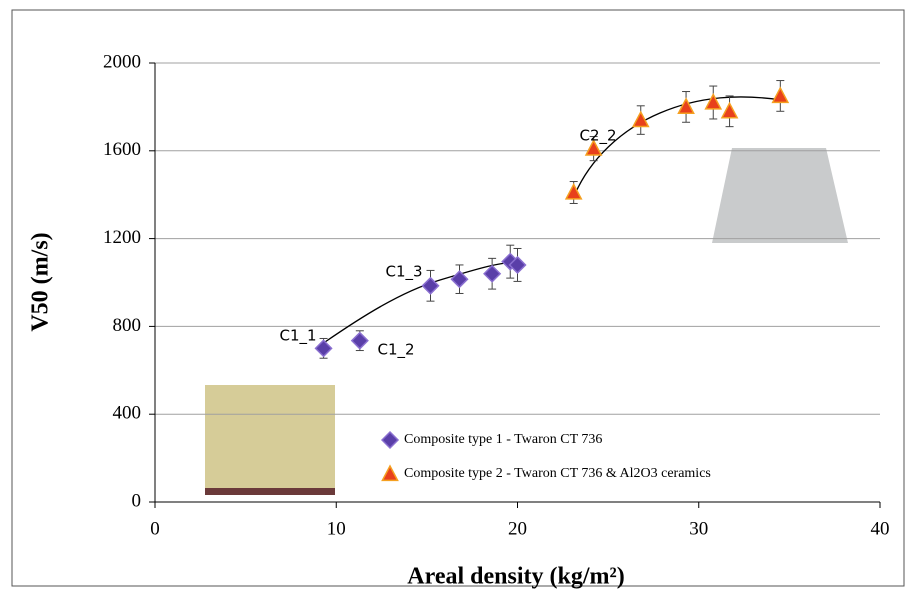 The height and width of the screenshot is (597, 916). Describe the element at coordinates (597, 136) in the screenshot. I see `annotation: C2_2` at that location.